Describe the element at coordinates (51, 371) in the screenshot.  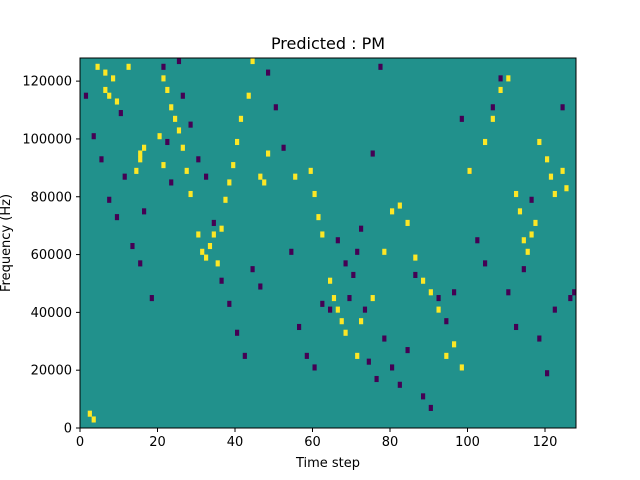
I see `y-tick-label: 20000` at that location.